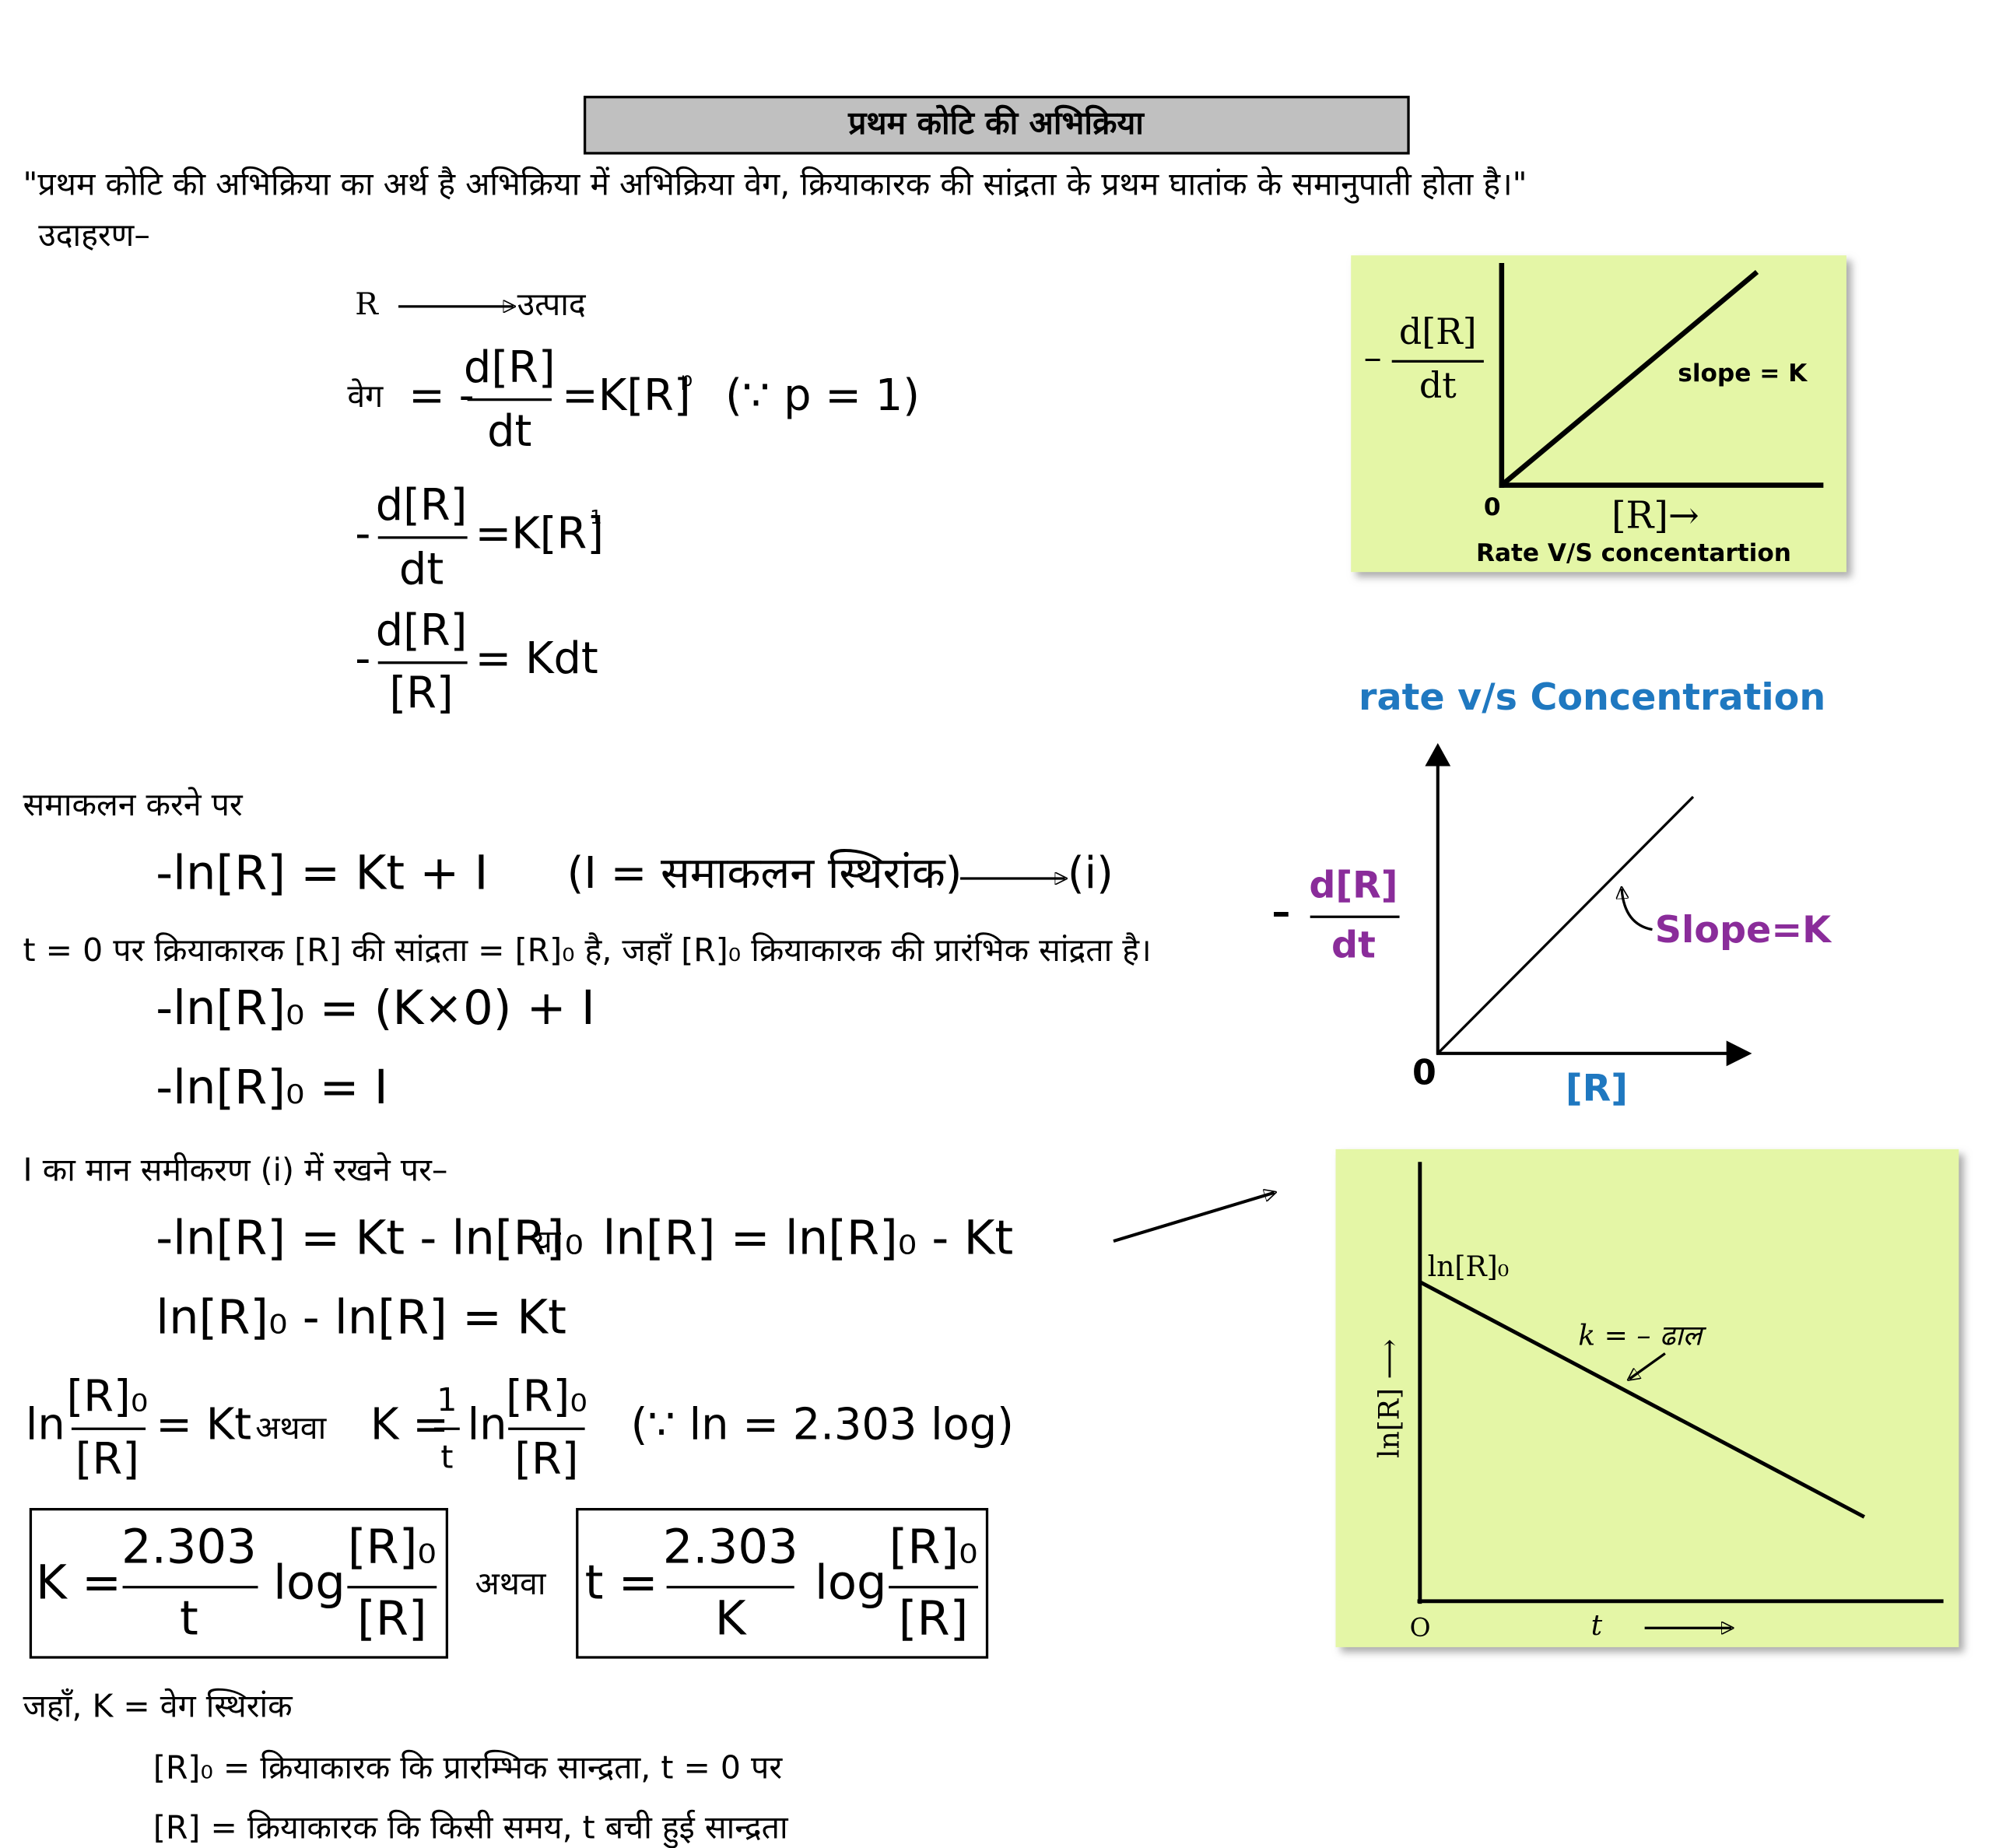 This screenshot has width=1992, height=1848. Describe the element at coordinates (1743, 373) in the screenshot. I see `annotation: slope = K` at that location.